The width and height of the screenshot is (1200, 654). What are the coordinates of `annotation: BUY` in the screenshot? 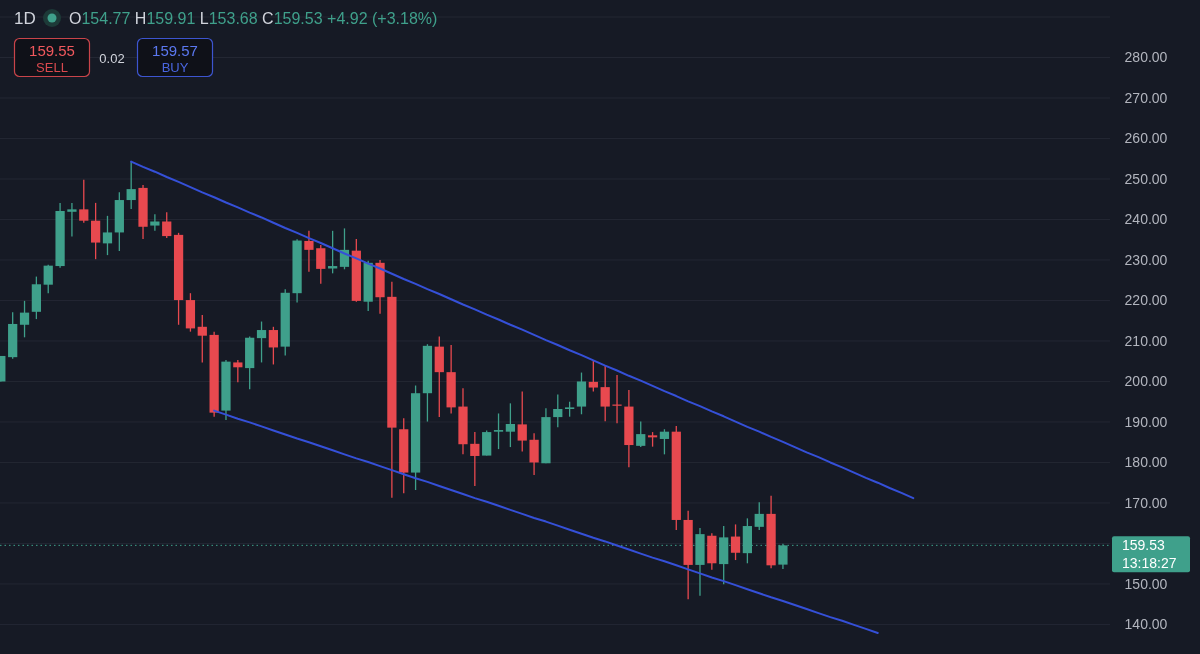 It's located at (175, 67).